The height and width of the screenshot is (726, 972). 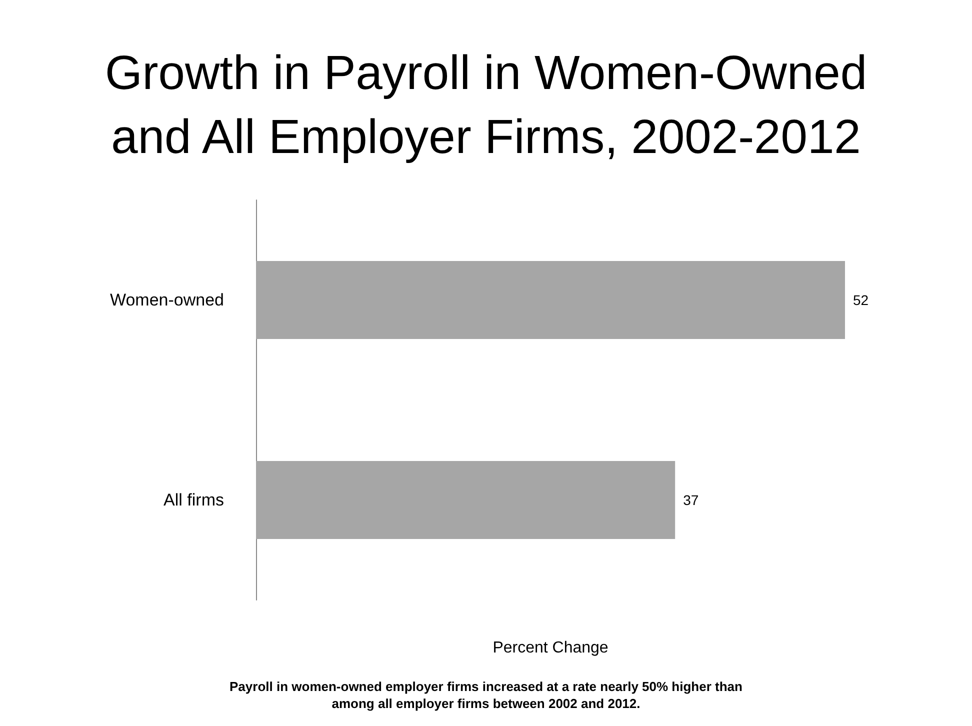 What do you see at coordinates (691, 500) in the screenshot?
I see `data-label: 37` at bounding box center [691, 500].